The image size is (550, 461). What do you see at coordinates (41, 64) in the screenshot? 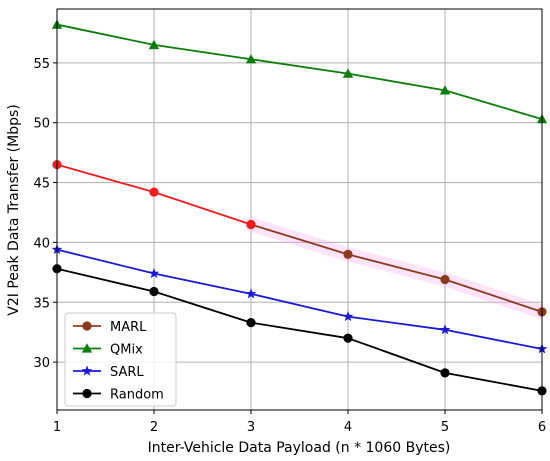
I see `y-tick-label: 55` at bounding box center [41, 64].